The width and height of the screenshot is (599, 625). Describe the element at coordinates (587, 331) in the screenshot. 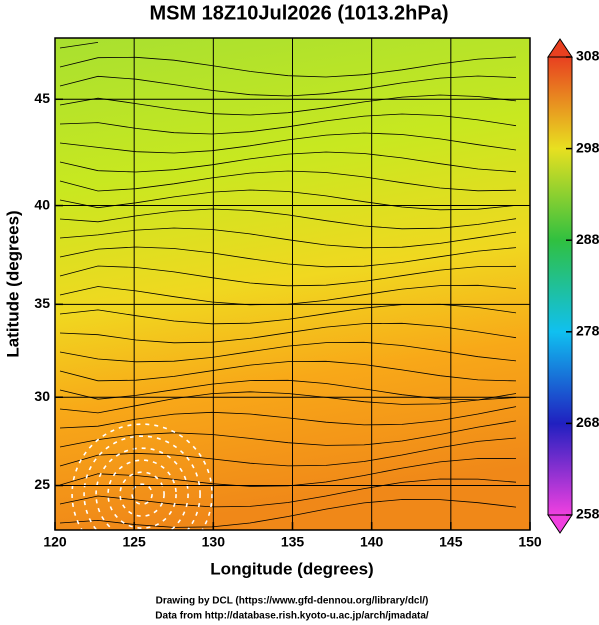

I see `colorbar-label: 278` at that location.